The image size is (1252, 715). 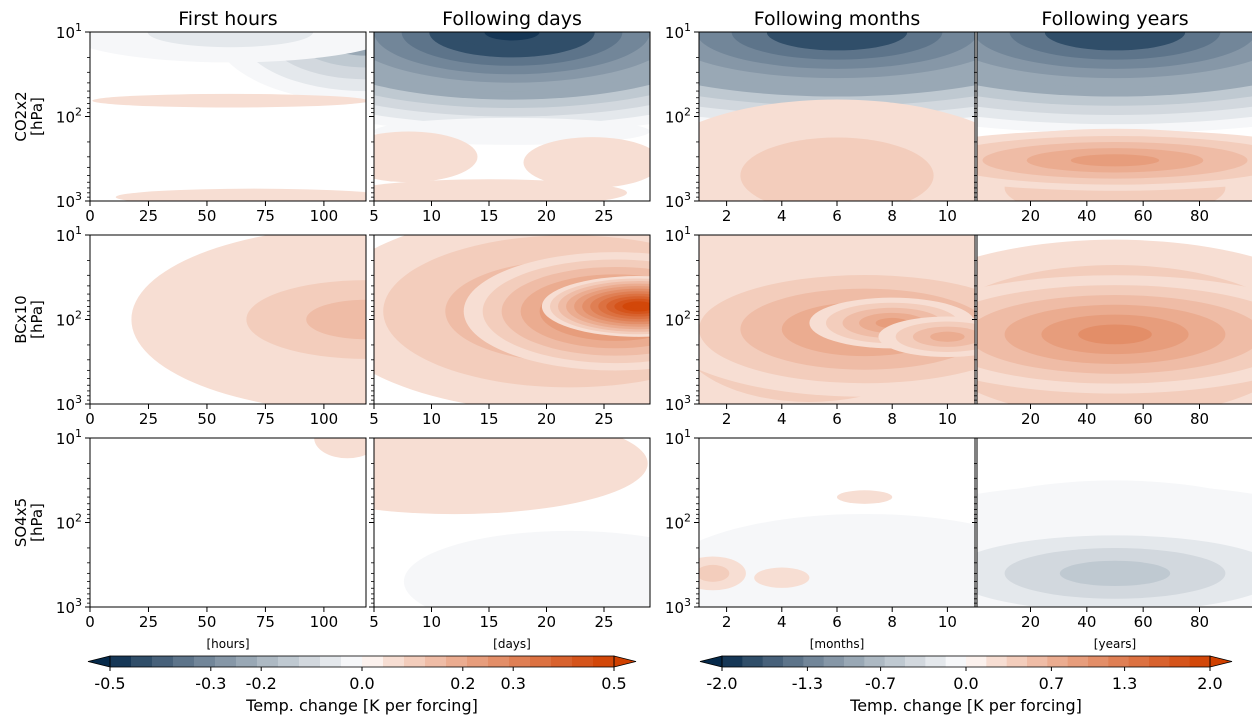 I want to click on colorbar-tick-label: -2.0, so click(x=721, y=683).